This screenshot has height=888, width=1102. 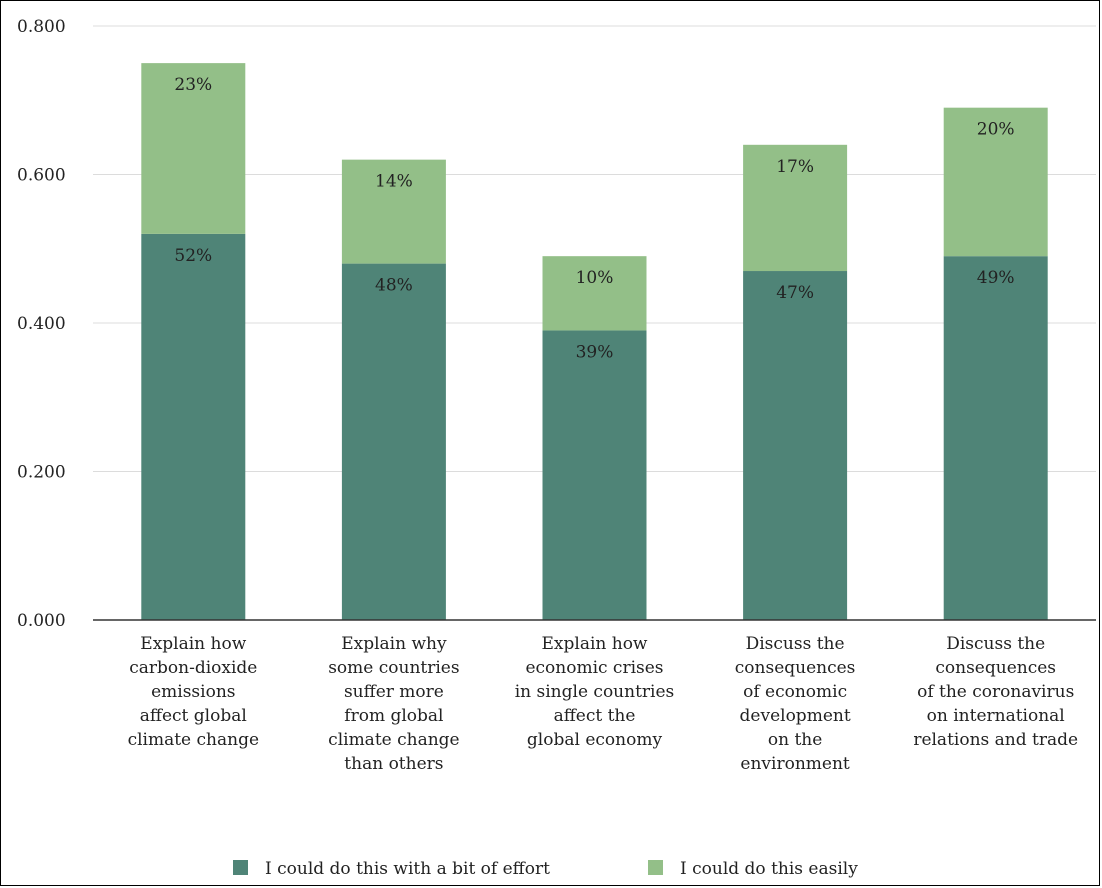 I want to click on y-tick-label: 0.200, so click(x=41, y=473).